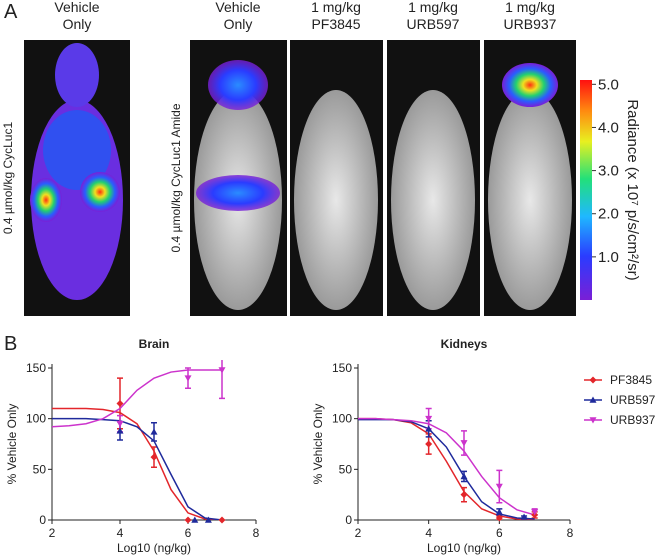  What do you see at coordinates (633, 400) in the screenshot?
I see `legend-label: URB597` at bounding box center [633, 400].